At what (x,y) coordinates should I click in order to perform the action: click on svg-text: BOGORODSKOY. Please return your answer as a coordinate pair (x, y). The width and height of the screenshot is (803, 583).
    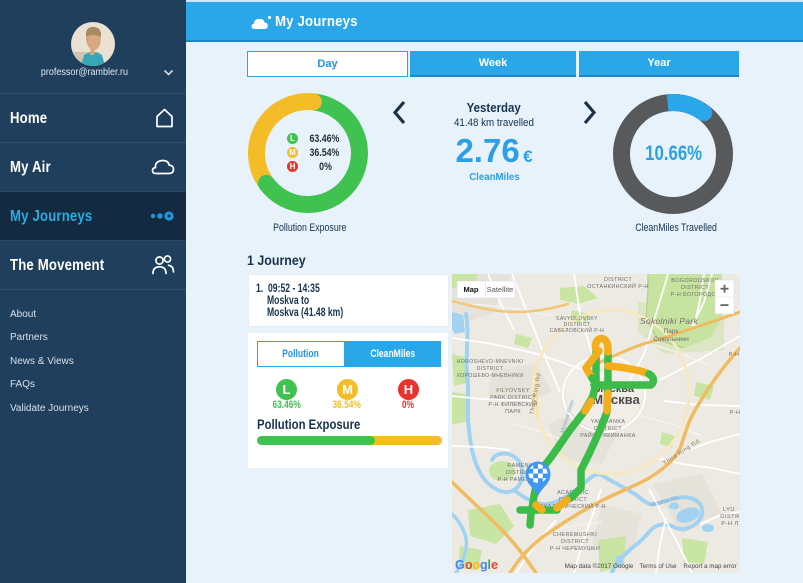
    Looking at the image, I should click on (695, 281).